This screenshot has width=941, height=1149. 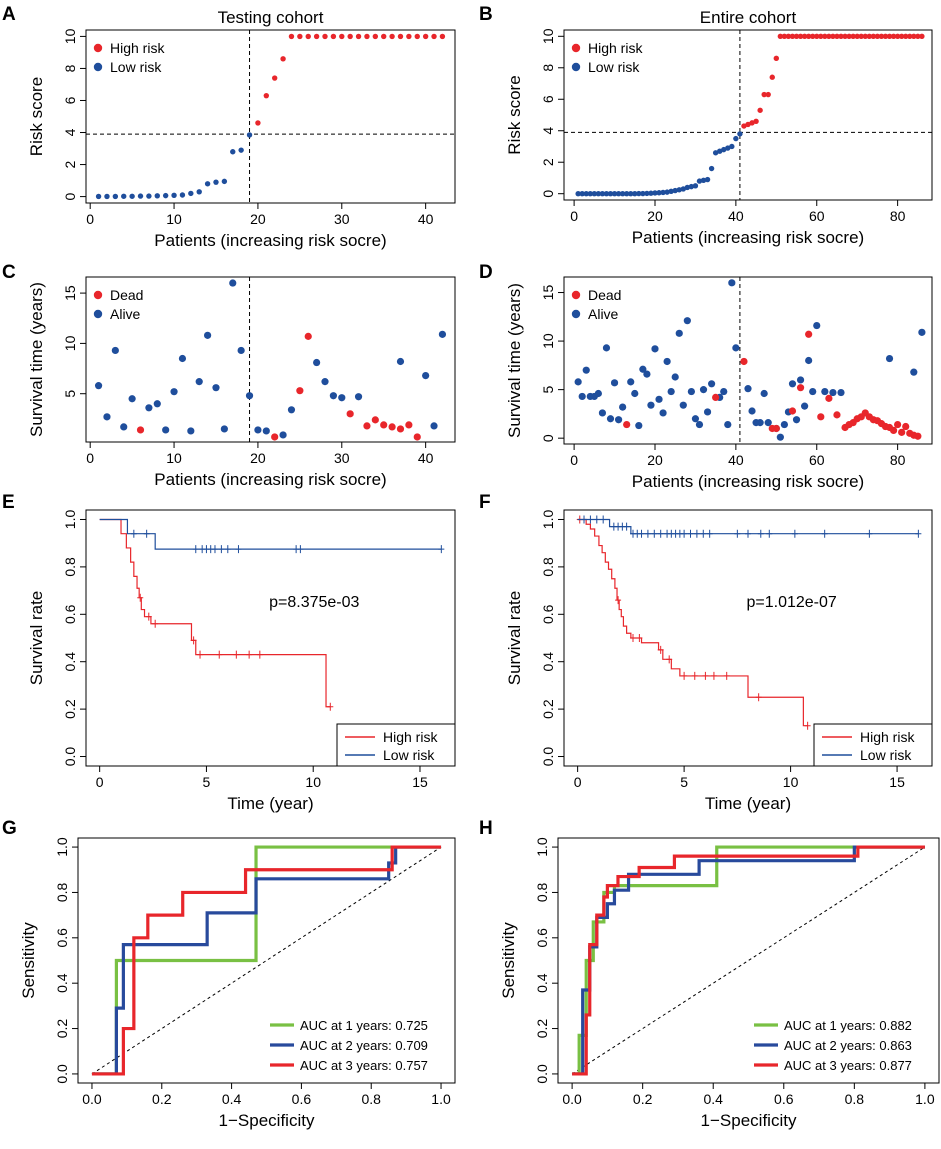 I want to click on y-tick-label: 0.6, so click(x=542, y=938).